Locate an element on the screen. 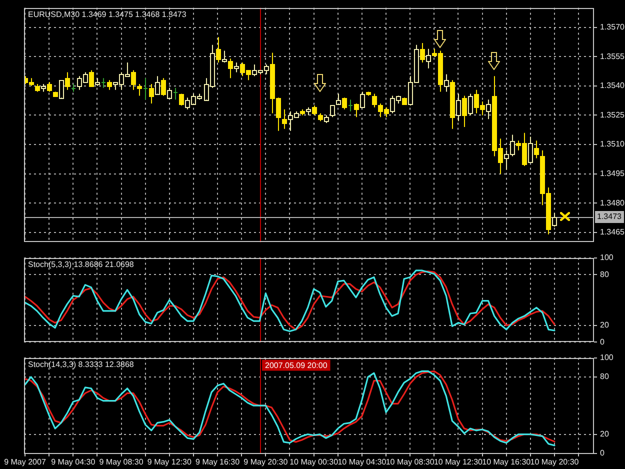  x-tick-label: 9 May 08:30 is located at coordinates (121, 461).